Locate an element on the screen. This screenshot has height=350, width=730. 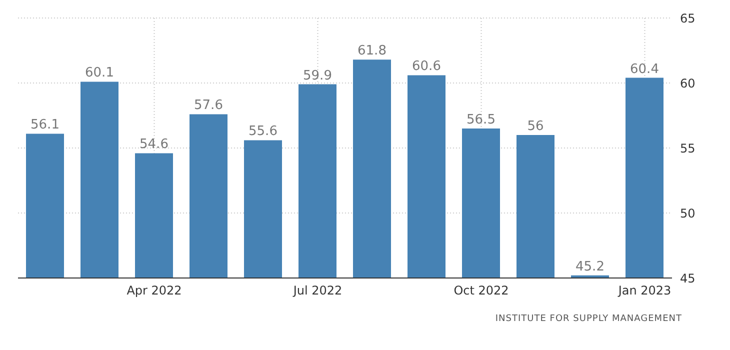
data-label: 55.6 is located at coordinates (263, 132).